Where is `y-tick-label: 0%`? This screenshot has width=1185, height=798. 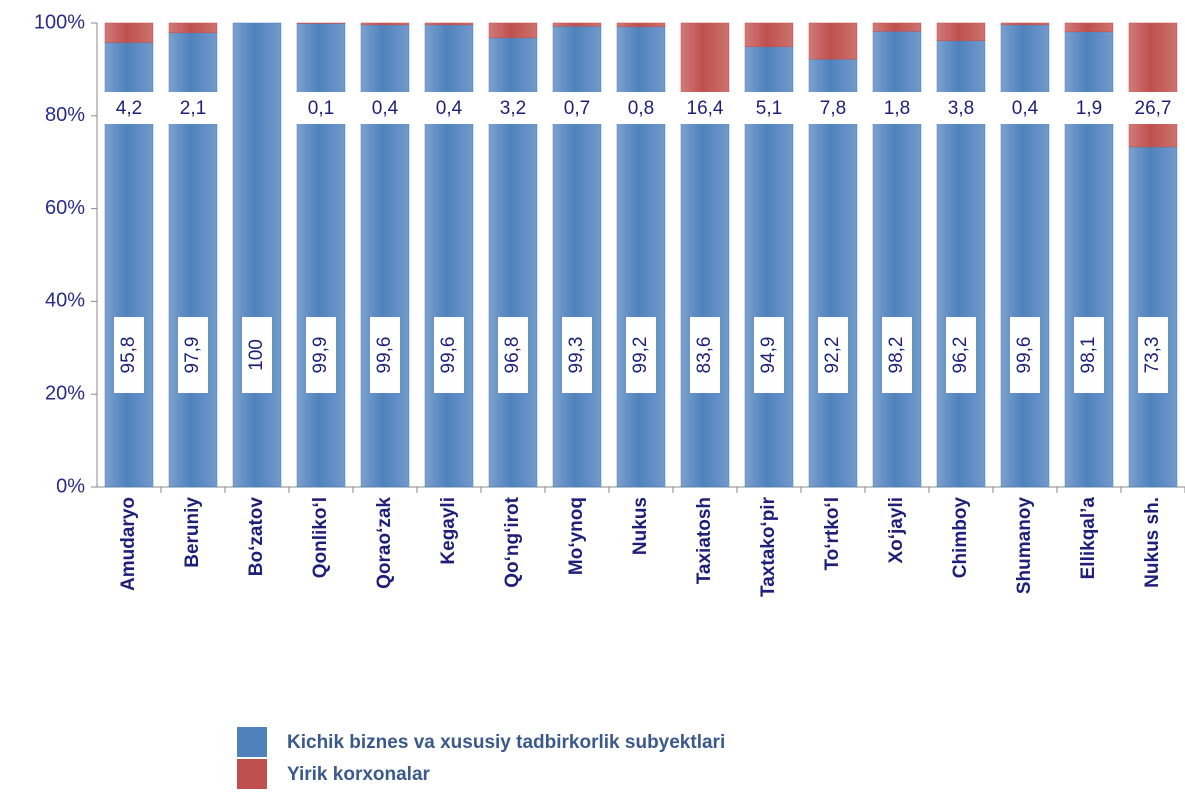
y-tick-label: 0% is located at coordinates (70, 486).